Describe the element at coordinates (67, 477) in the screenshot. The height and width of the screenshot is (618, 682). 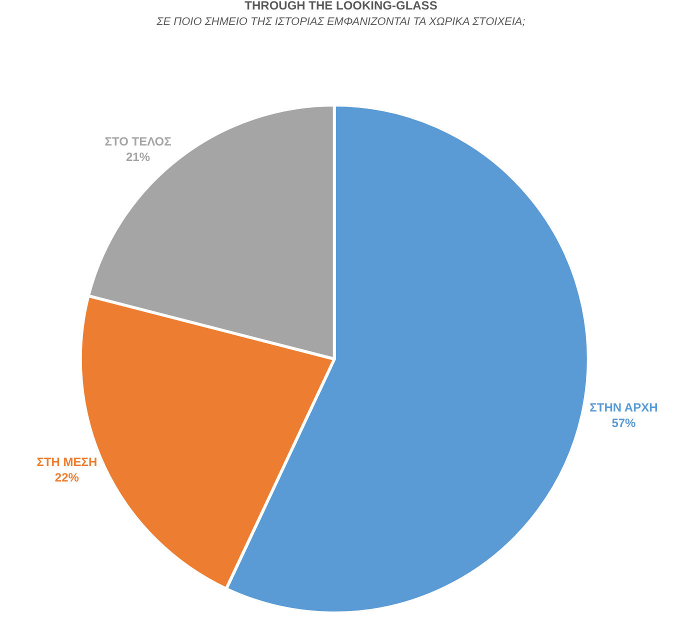
I see `data-label: 22%` at that location.